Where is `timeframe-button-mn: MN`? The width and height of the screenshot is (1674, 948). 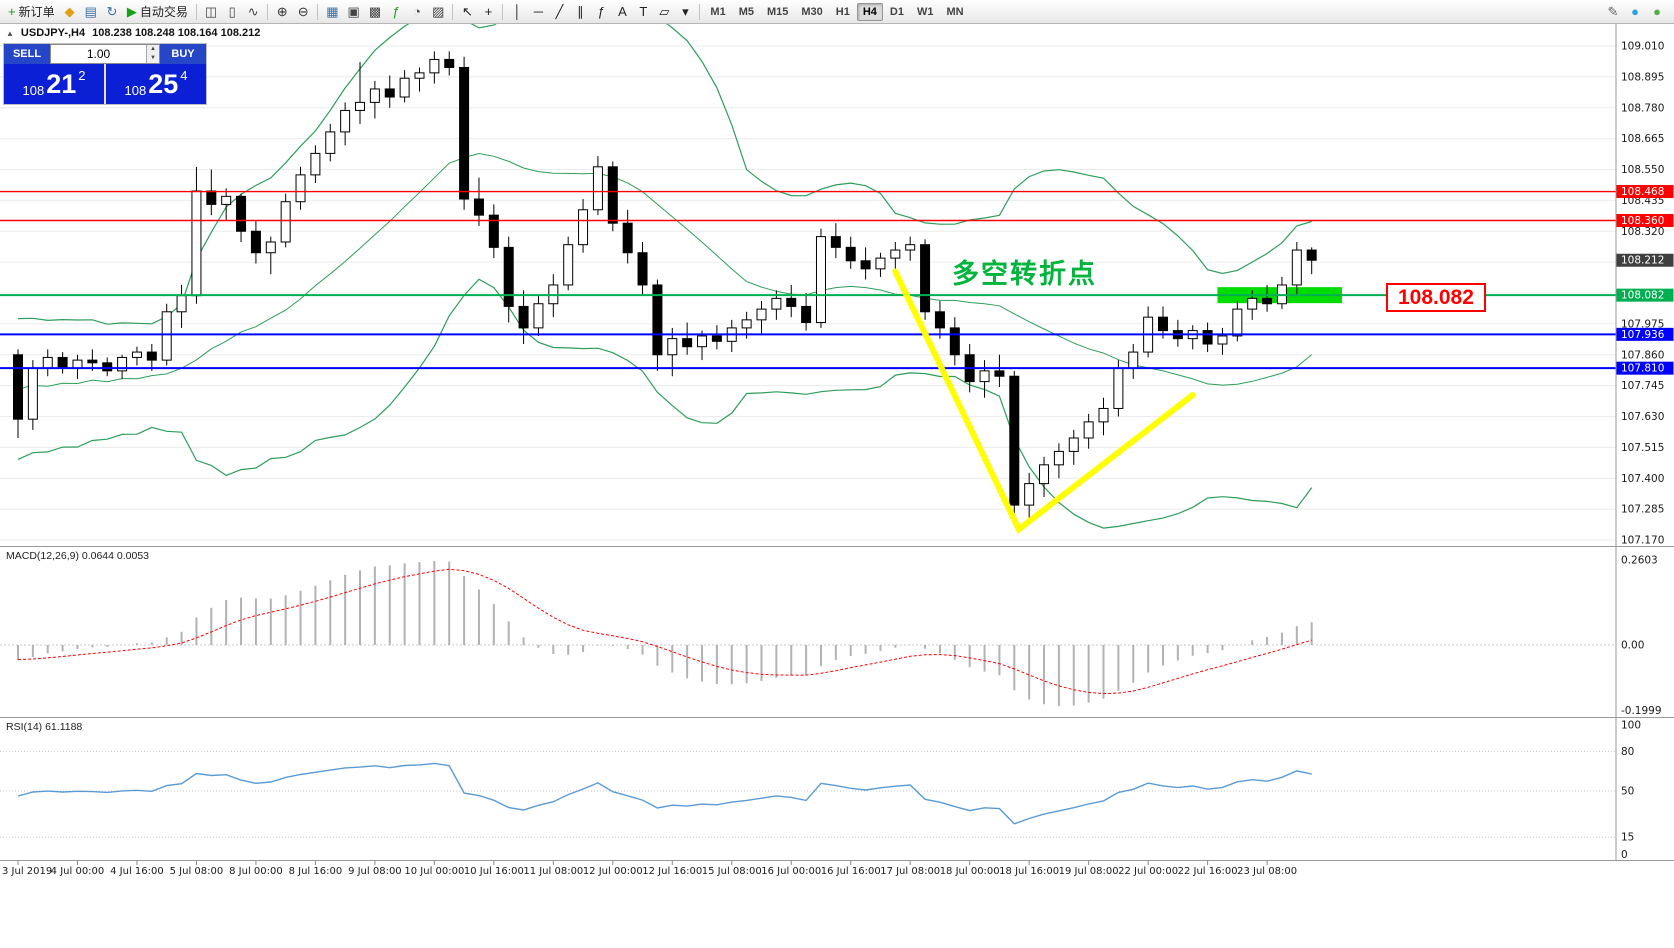 timeframe-button-mn: MN is located at coordinates (955, 11).